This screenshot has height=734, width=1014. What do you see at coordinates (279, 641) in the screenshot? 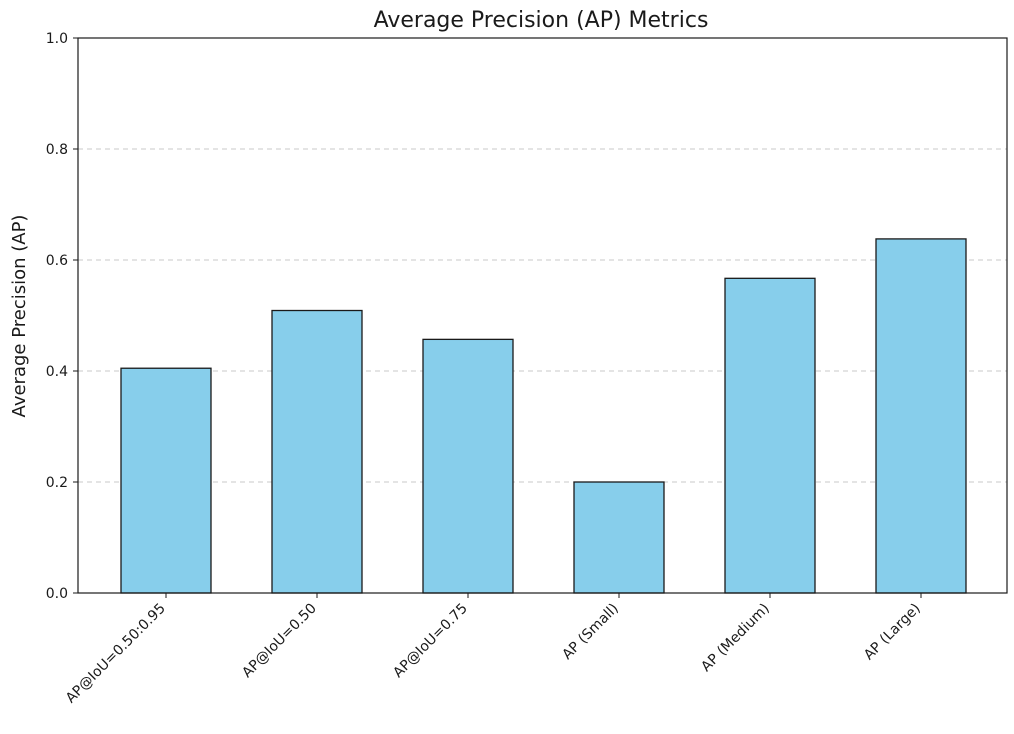
I see `x-tick-label: AP@IoU=0.50` at bounding box center [279, 641].